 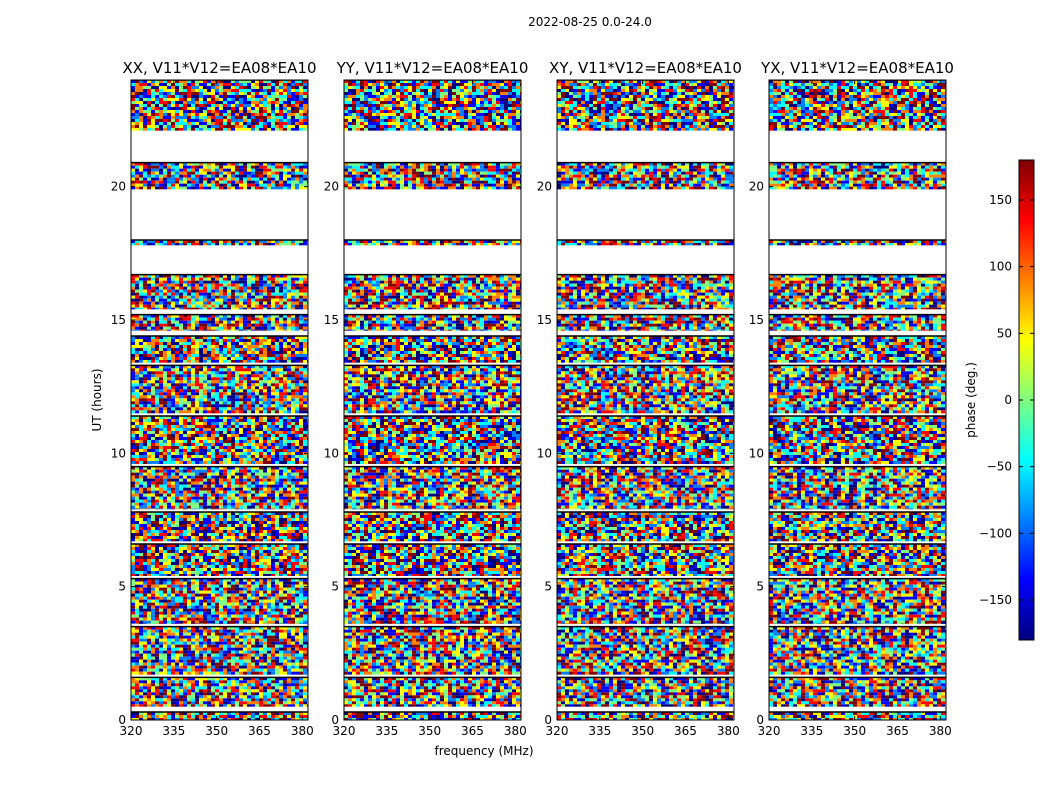 What do you see at coordinates (432, 68) in the screenshot?
I see `panel-title: YY, V11*V12=EA08*EA10` at bounding box center [432, 68].